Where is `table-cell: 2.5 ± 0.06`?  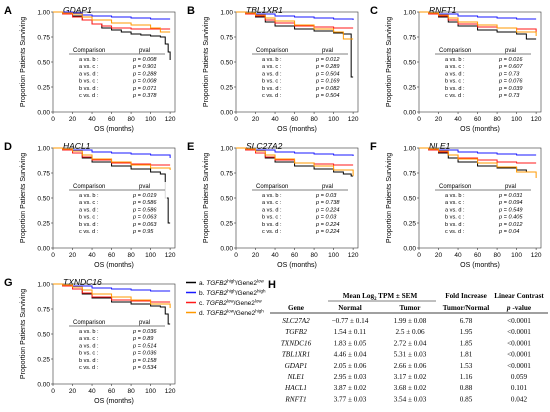
table-cell: 2.5 ± 0.06 is located at coordinates (410, 332).